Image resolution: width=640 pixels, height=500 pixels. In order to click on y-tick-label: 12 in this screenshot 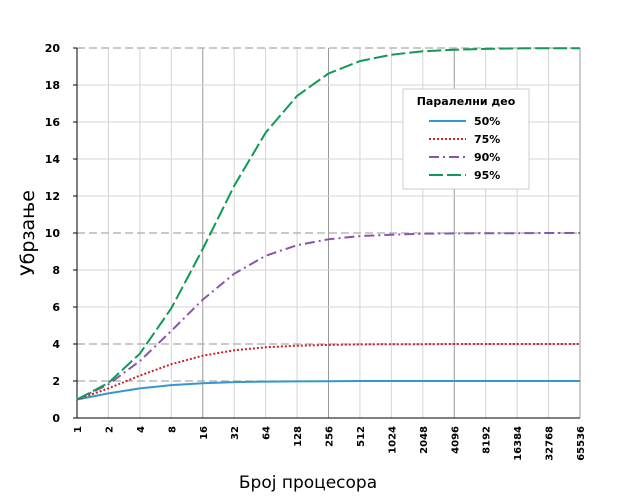, I will do `click(52, 196)`.